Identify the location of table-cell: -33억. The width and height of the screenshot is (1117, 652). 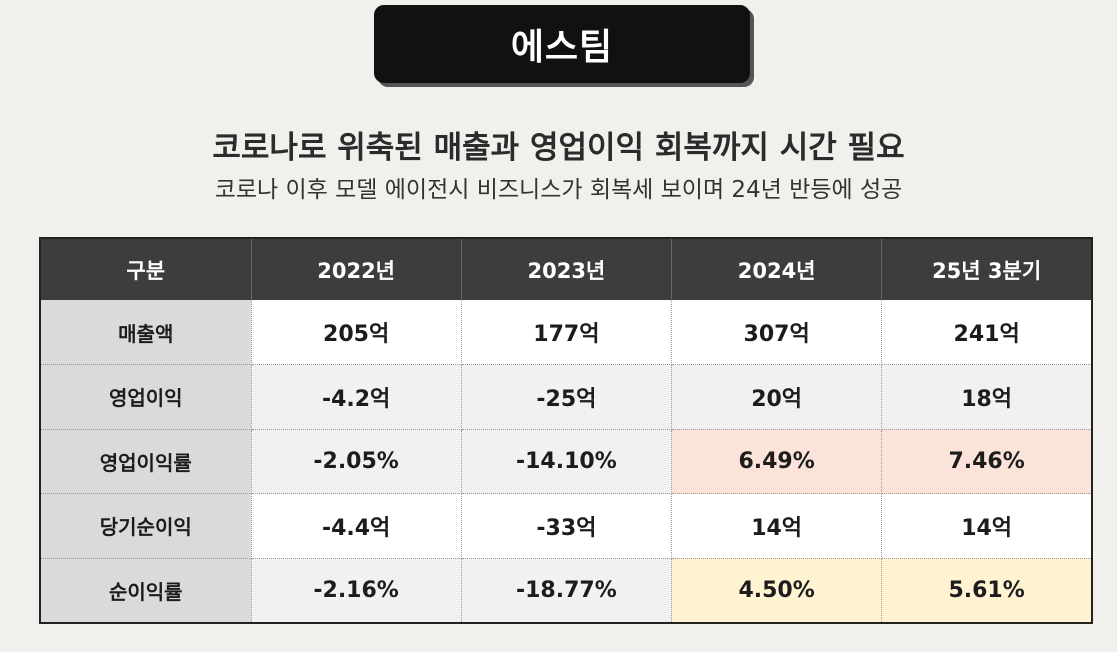
(567, 526).